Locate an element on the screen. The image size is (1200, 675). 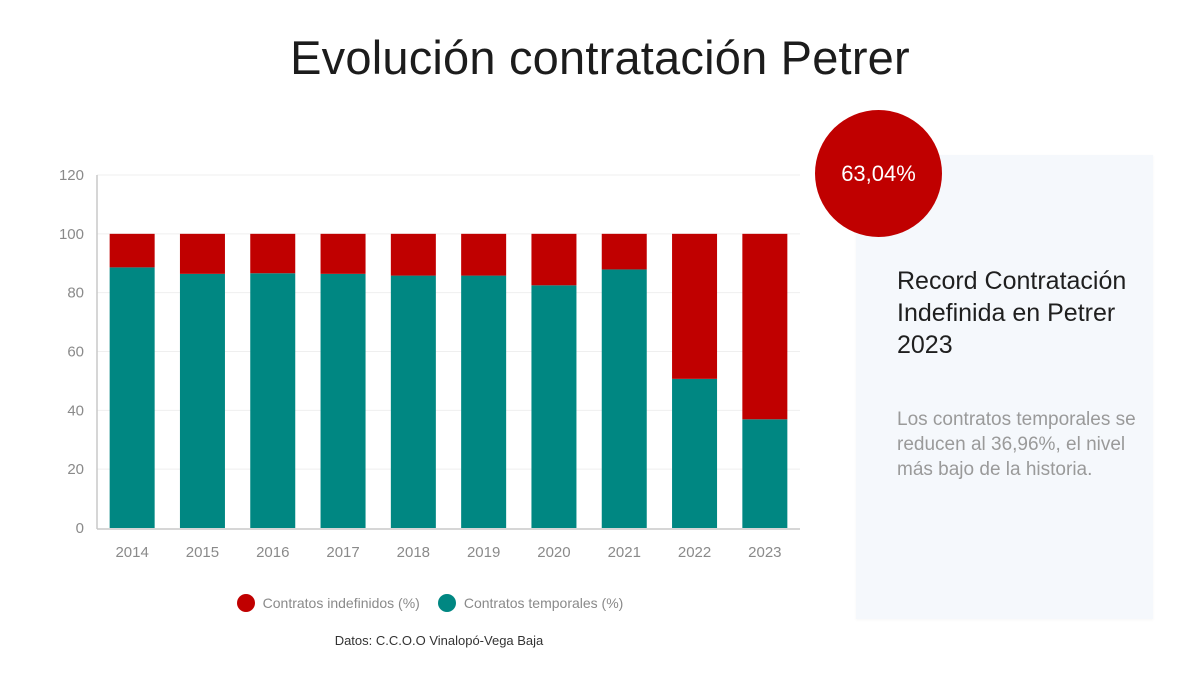
x-tick-label: 2019 is located at coordinates (483, 552).